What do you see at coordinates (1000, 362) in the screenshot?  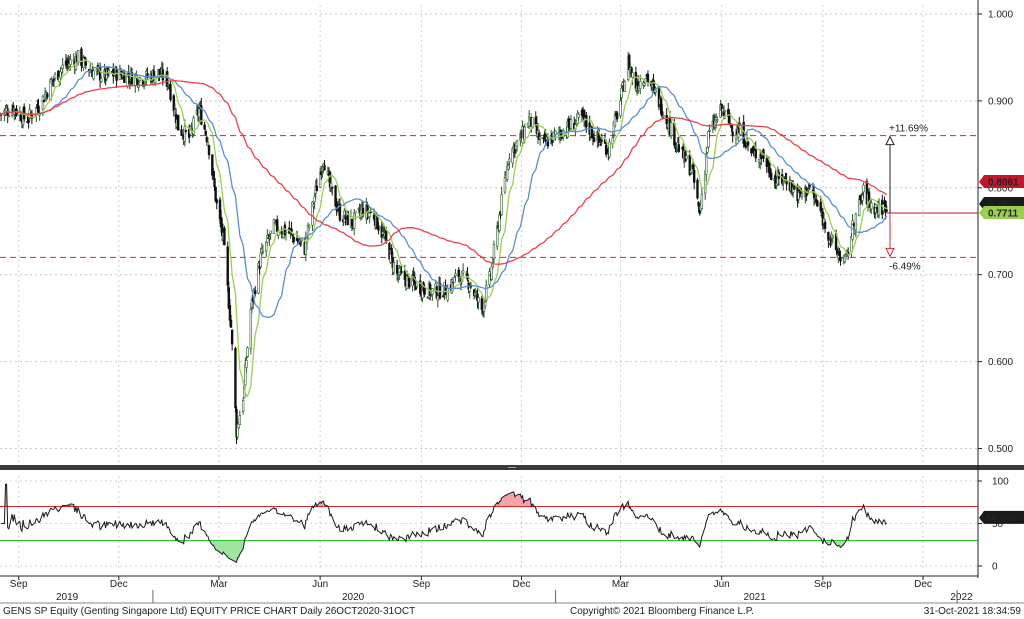 I see `y-tick-label: 0.600` at bounding box center [1000, 362].